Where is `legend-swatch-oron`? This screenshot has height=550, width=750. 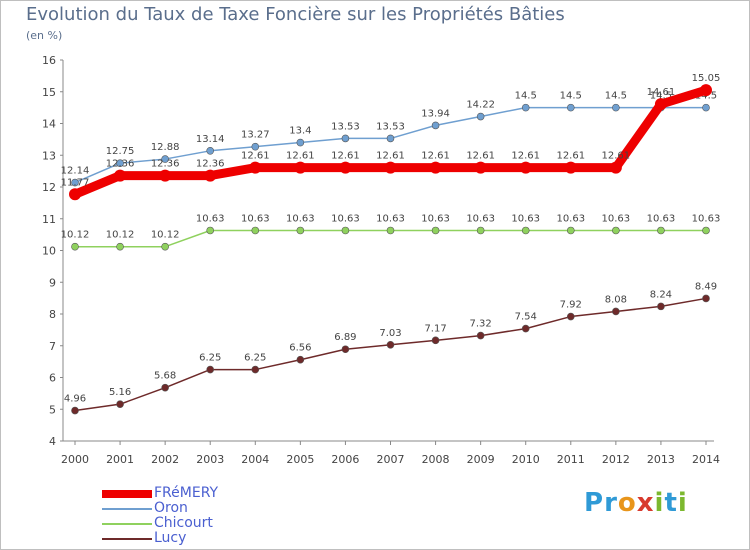 legend-swatch-oron is located at coordinates (127, 509).